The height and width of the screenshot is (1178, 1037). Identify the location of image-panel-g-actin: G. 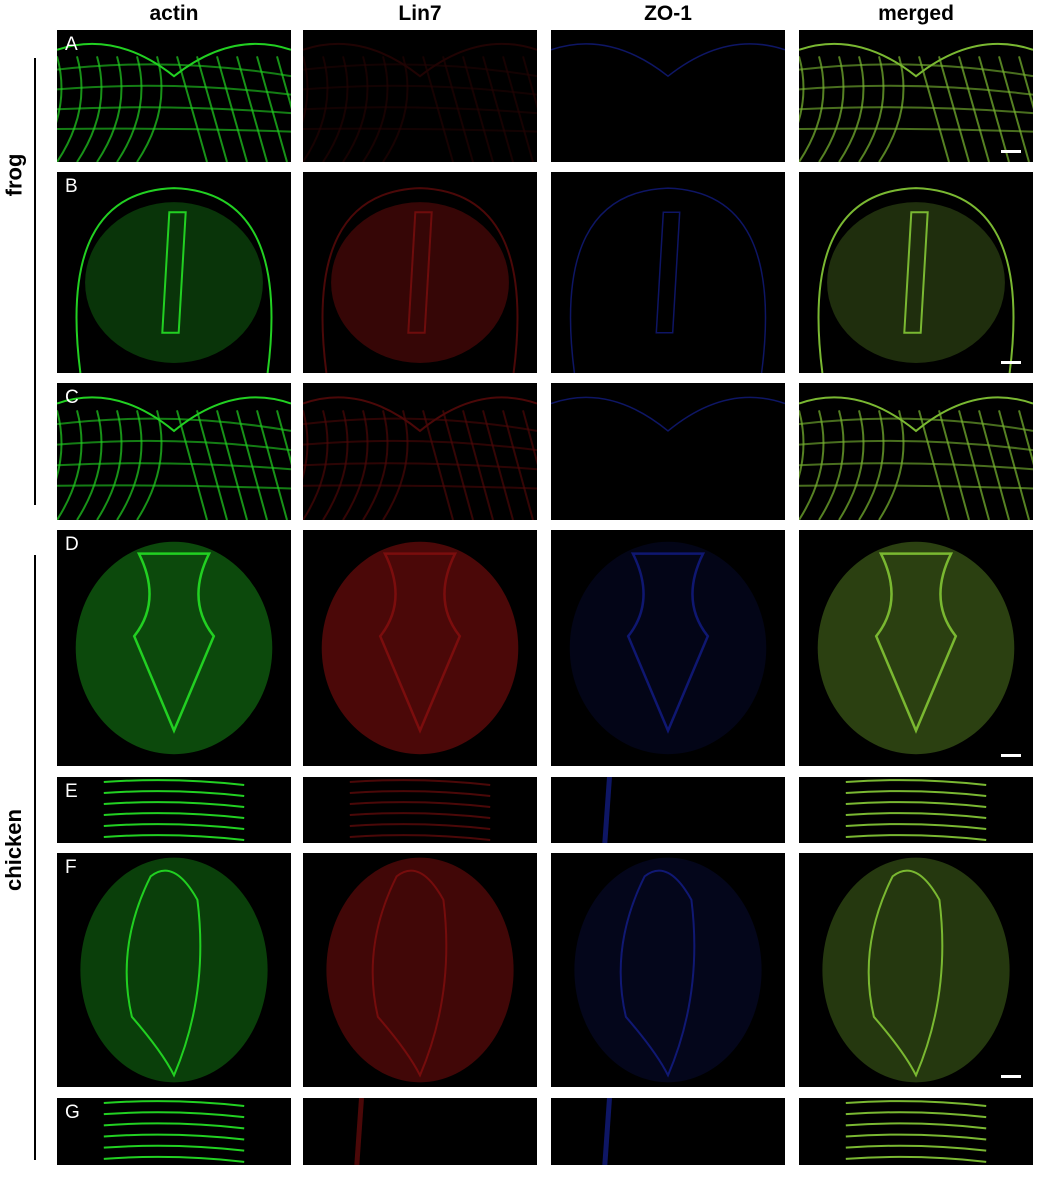
(174, 1131).